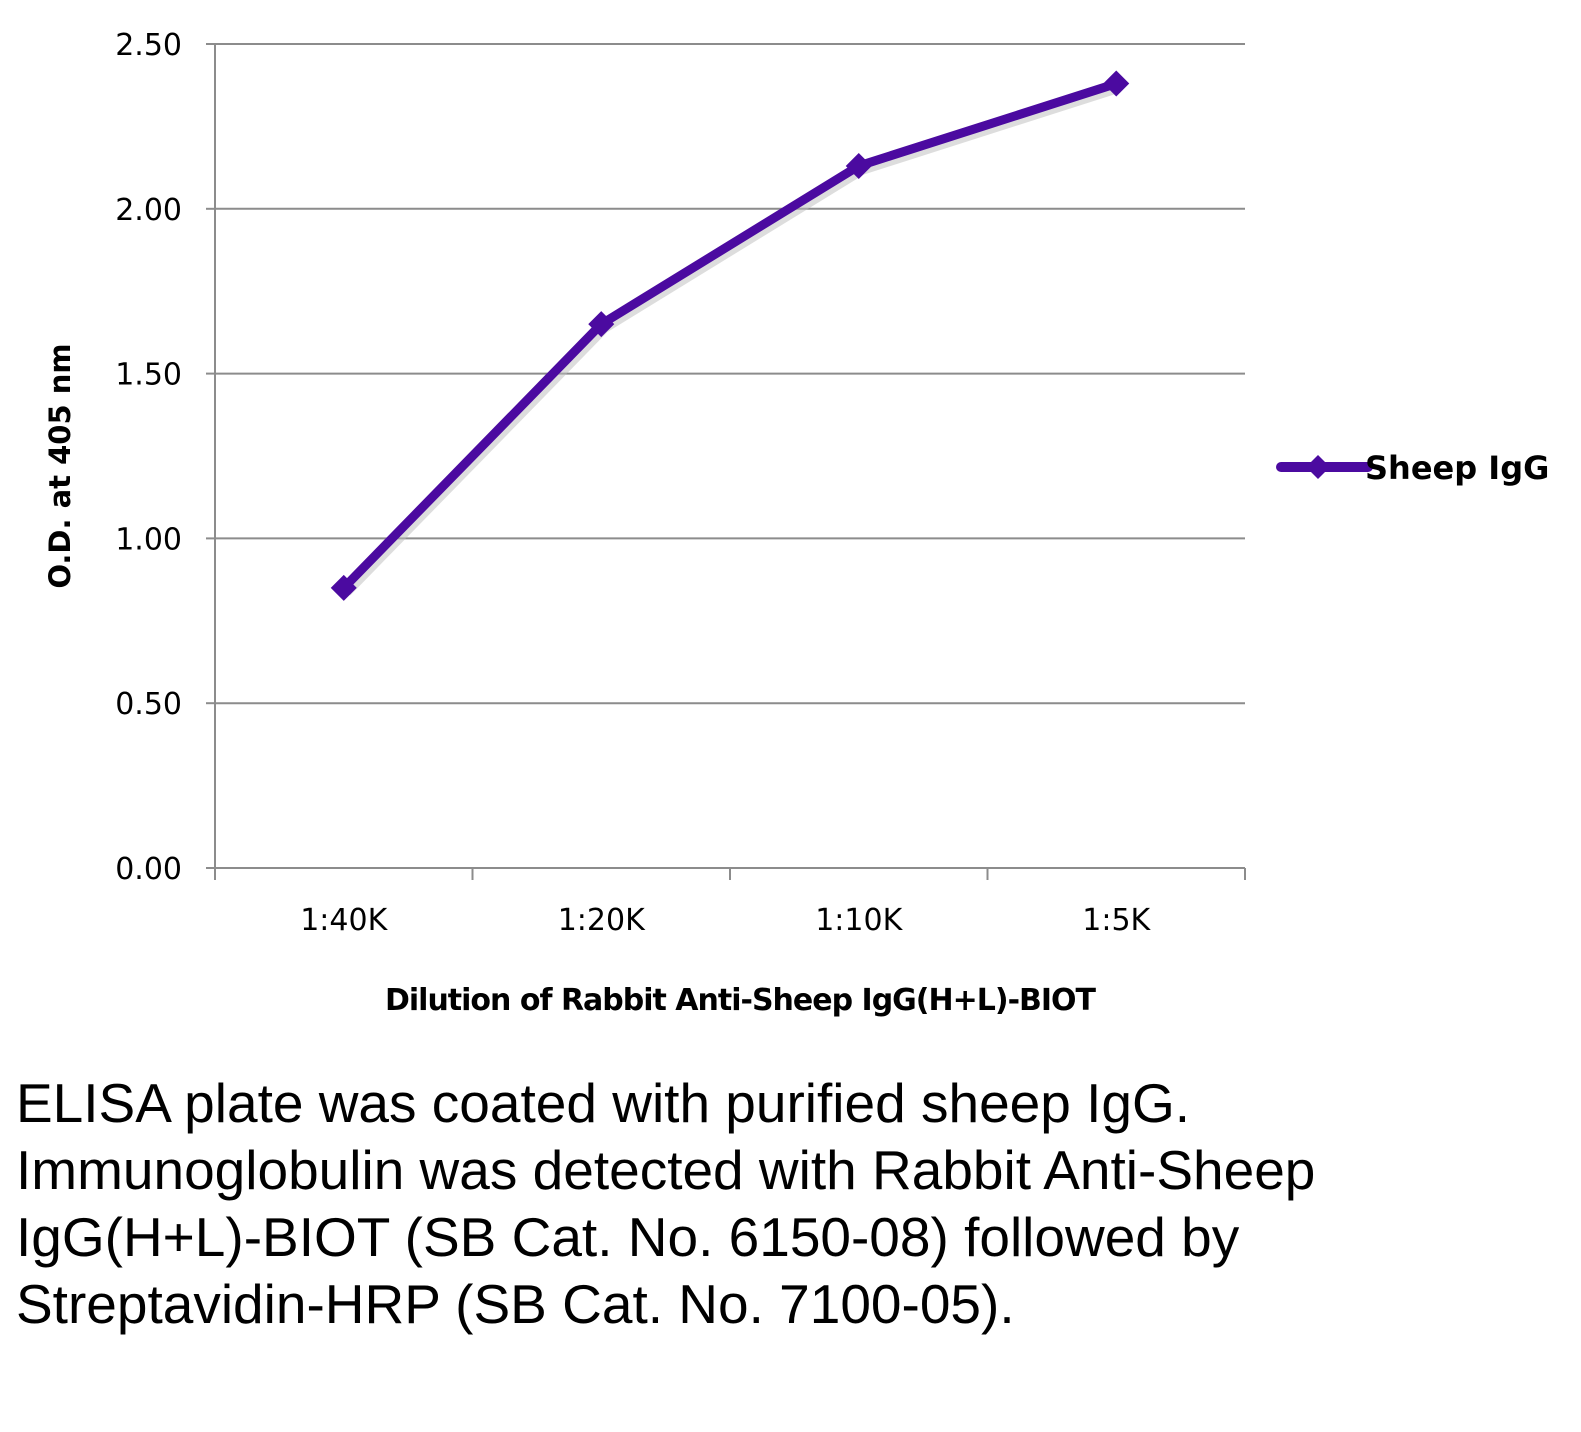 The image size is (1581, 1432). Describe the element at coordinates (148, 375) in the screenshot. I see `y-tick-label: 1.50` at that location.